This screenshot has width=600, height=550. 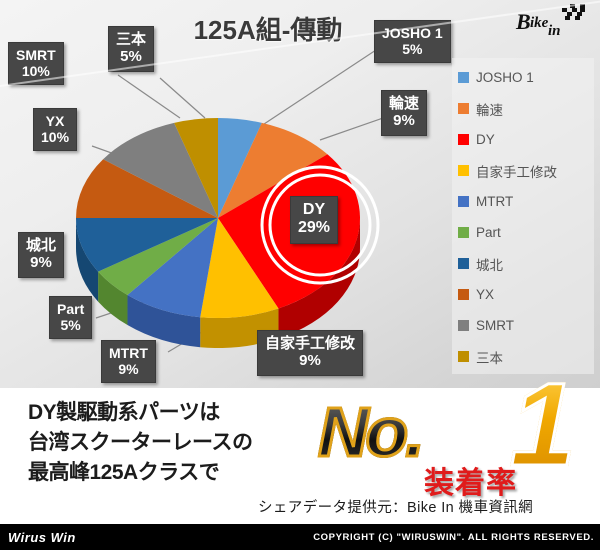 What do you see at coordinates (505, 77) in the screenshot?
I see `legend-label: JOSHO 1` at bounding box center [505, 77].